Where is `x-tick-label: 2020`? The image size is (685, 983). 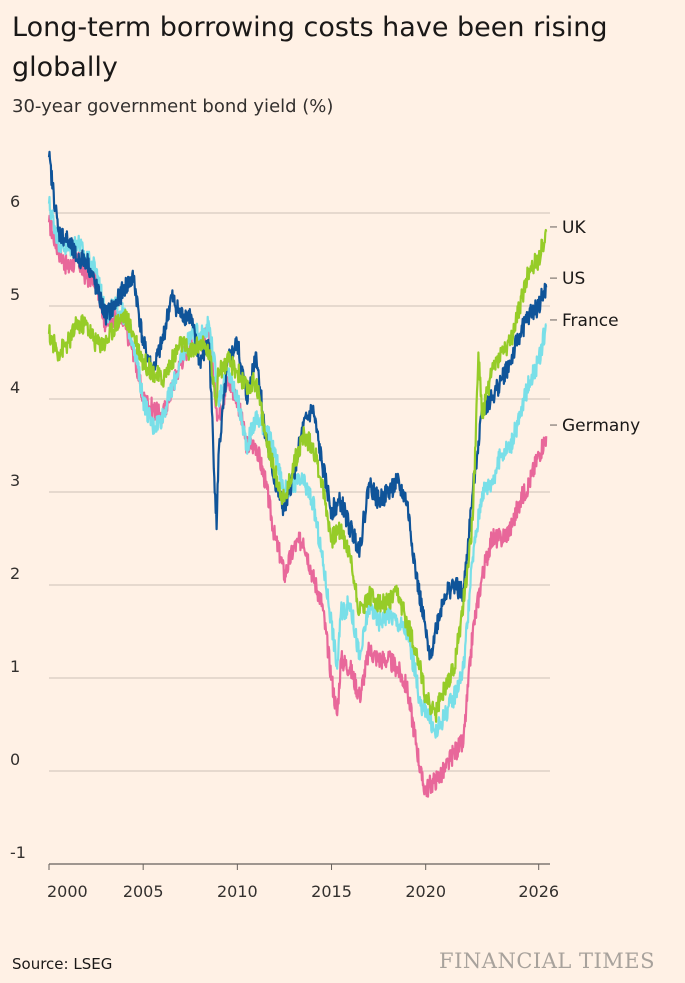
x-tick-label: 2020 is located at coordinates (425, 891).